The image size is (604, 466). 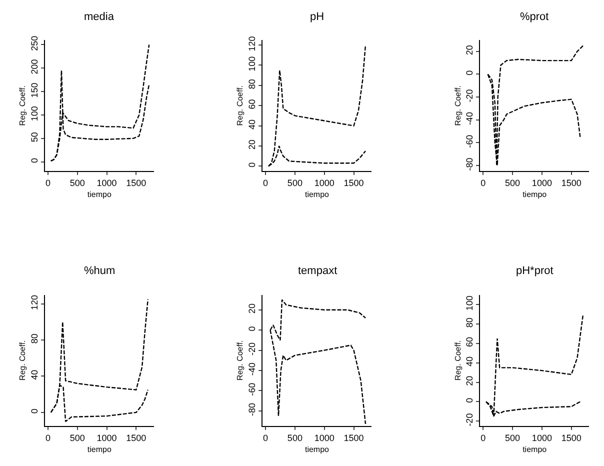 I want to click on chart-title: pH*prot, so click(x=535, y=271).